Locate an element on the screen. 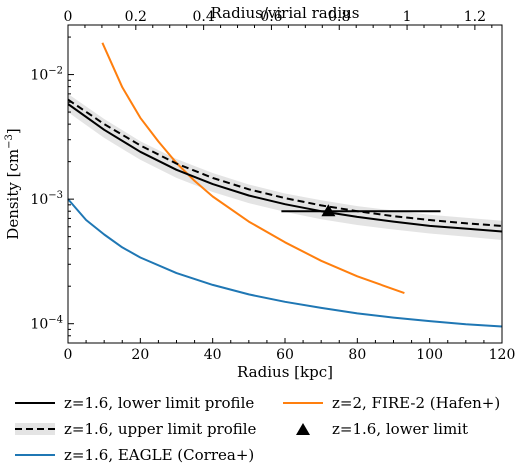 This screenshot has height=471, width=520. y-tick-label: 10⁻⁴ is located at coordinates (46, 324).